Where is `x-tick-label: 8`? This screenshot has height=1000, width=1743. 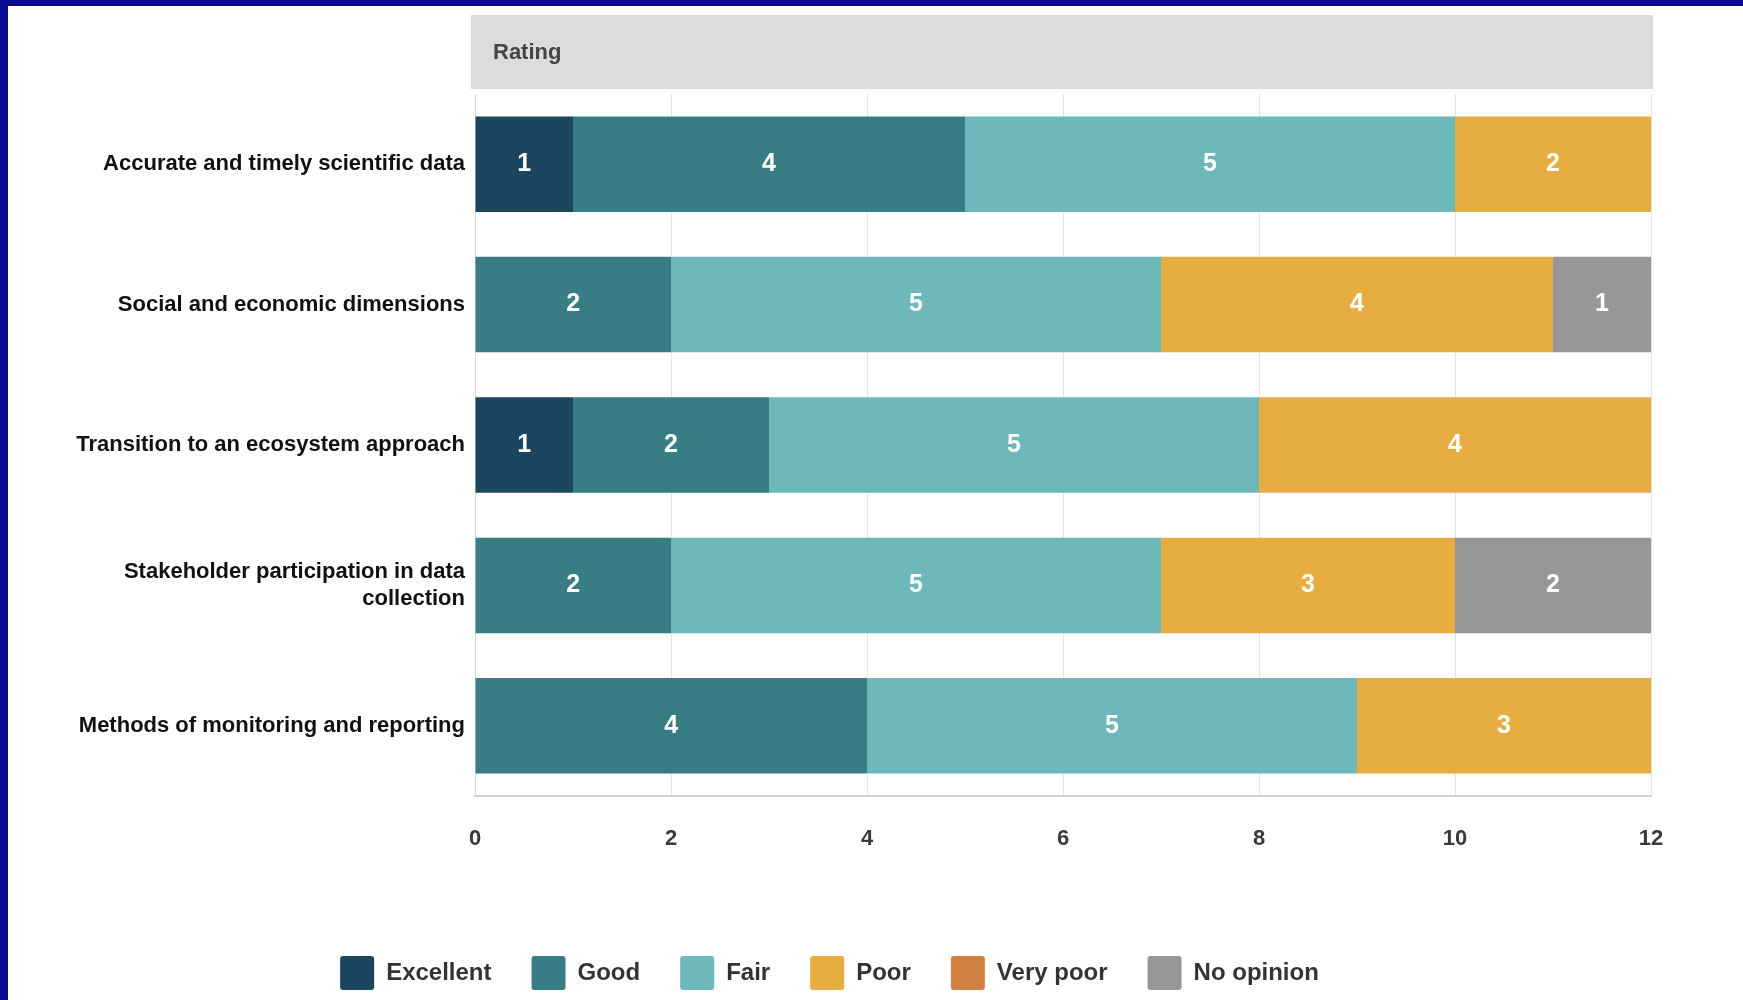
x-tick-label: 8 is located at coordinates (1259, 838).